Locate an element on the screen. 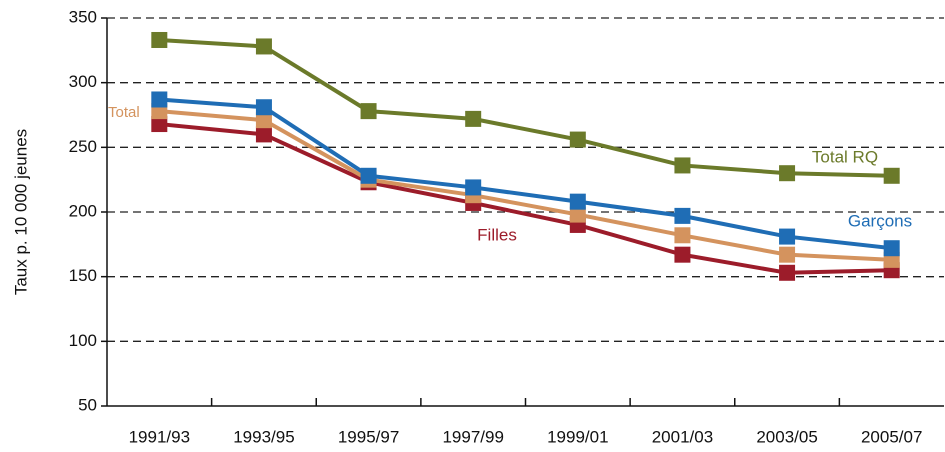  y-tick-label: 50 is located at coordinates (87, 404).